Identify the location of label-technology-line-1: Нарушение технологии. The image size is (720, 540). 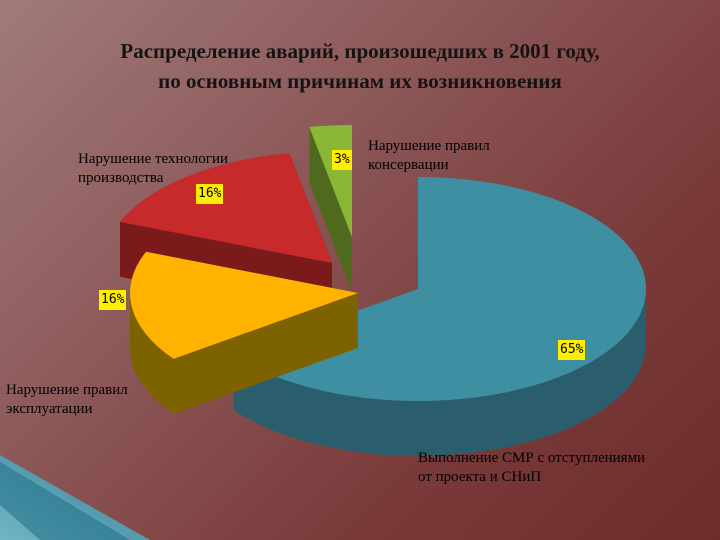
(153, 159).